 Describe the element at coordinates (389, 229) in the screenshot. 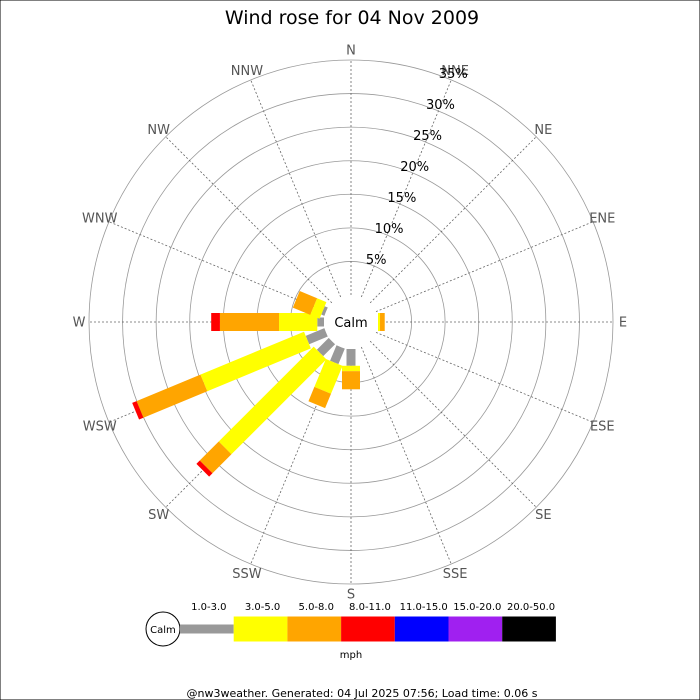

I see `radial-tick-label-2: 10%` at that location.